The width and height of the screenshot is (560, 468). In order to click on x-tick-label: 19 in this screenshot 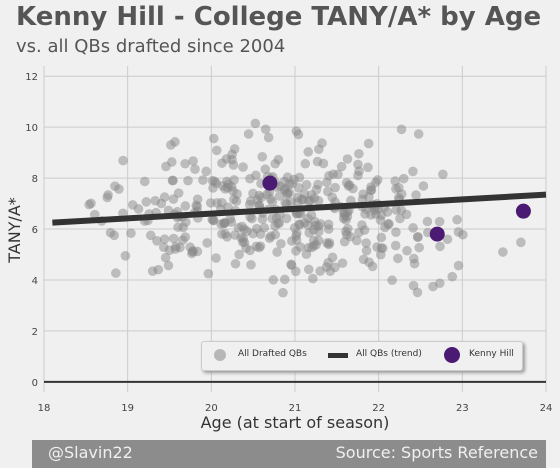, I will do `click(127, 408)`.